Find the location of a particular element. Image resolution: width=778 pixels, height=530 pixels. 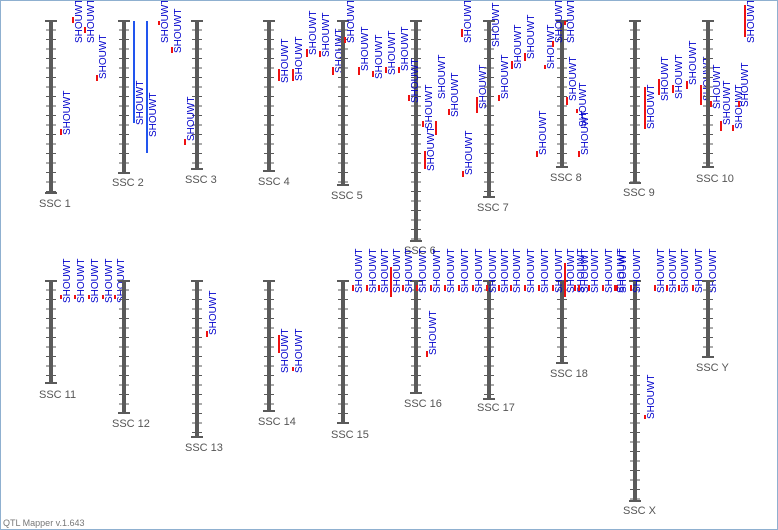

chromosome-label: SSC X is located at coordinates (640, 511).